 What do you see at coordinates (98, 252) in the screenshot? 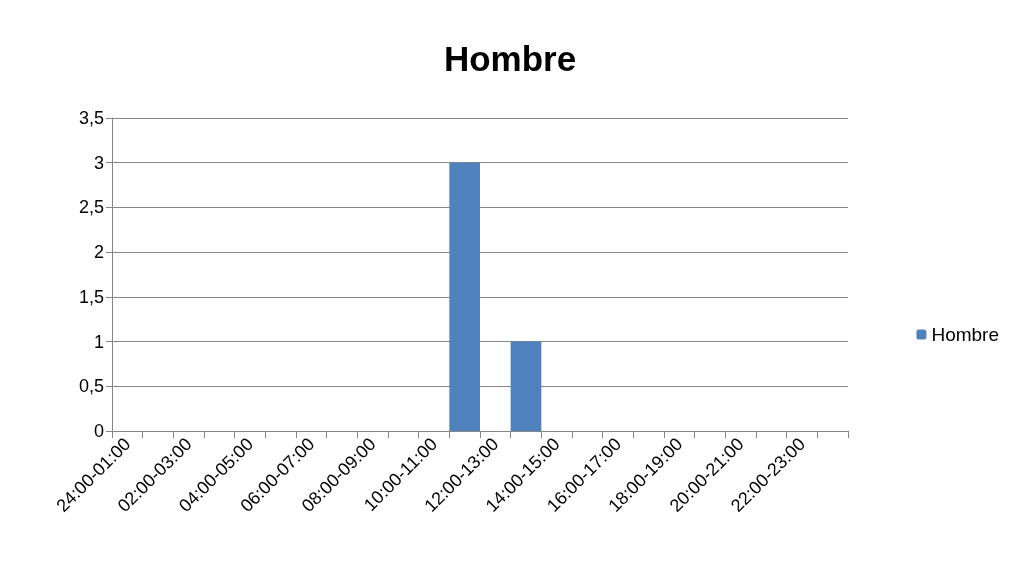
I see `y-tick-label: 2` at bounding box center [98, 252].